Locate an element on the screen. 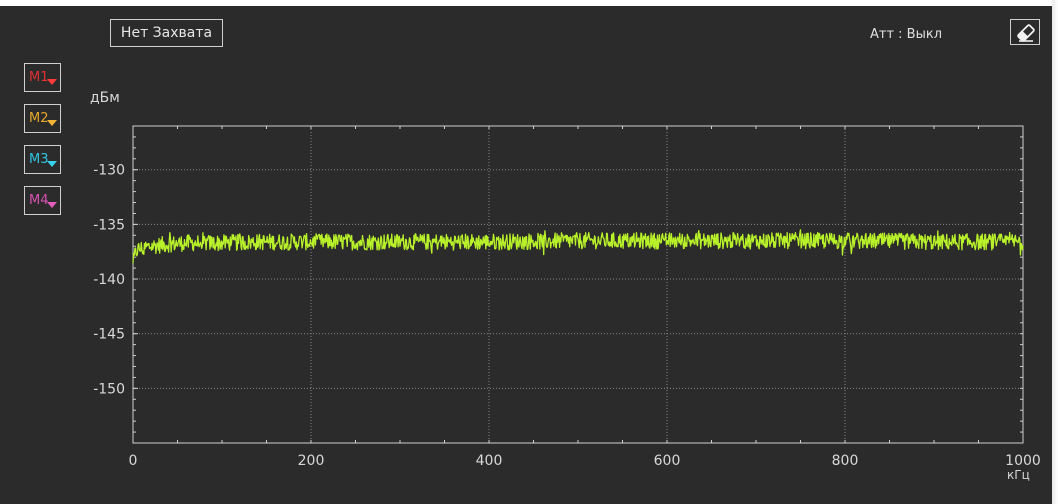 This screenshot has height=504, width=1058. marker-m4-button: M4 is located at coordinates (42, 200).